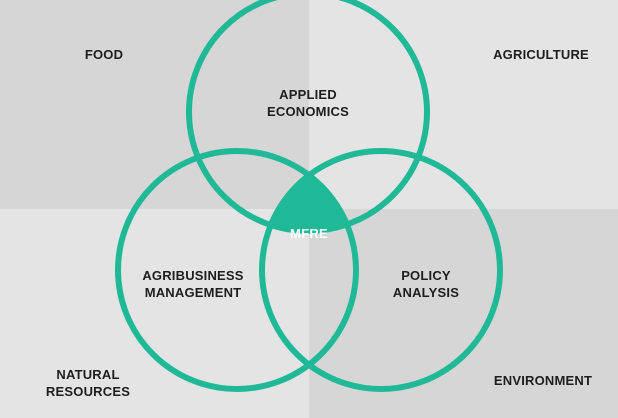 The height and width of the screenshot is (418, 618). I want to click on circle-label-agribusiness-management: AGRIBUSINESS MANAGEMENT, so click(193, 284).